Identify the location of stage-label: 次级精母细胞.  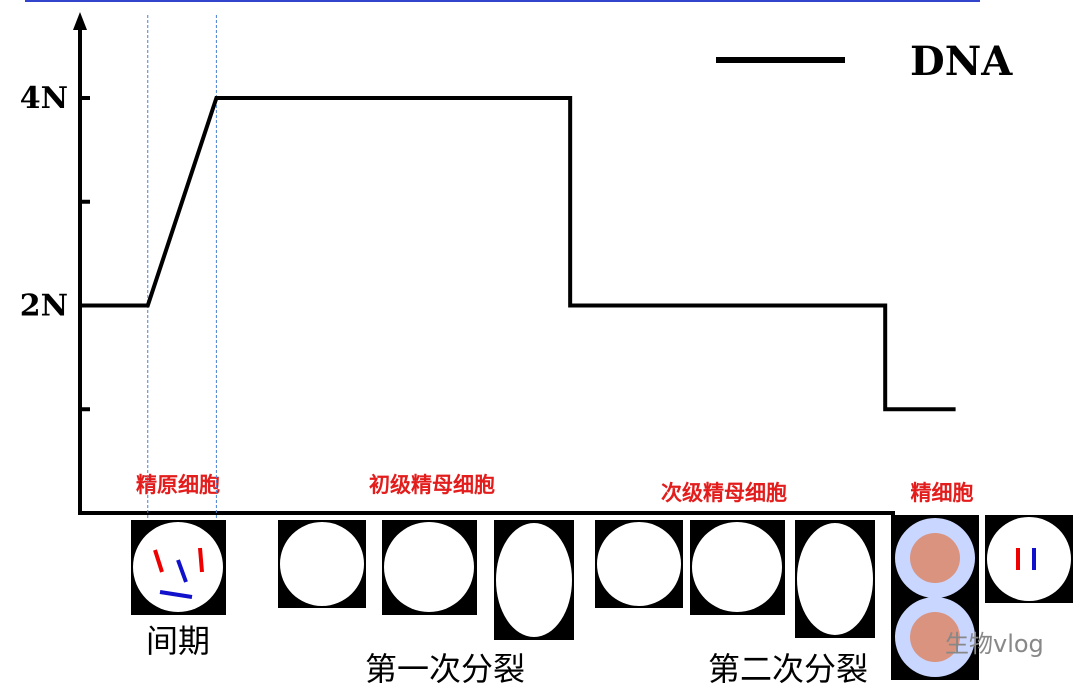
(724, 493).